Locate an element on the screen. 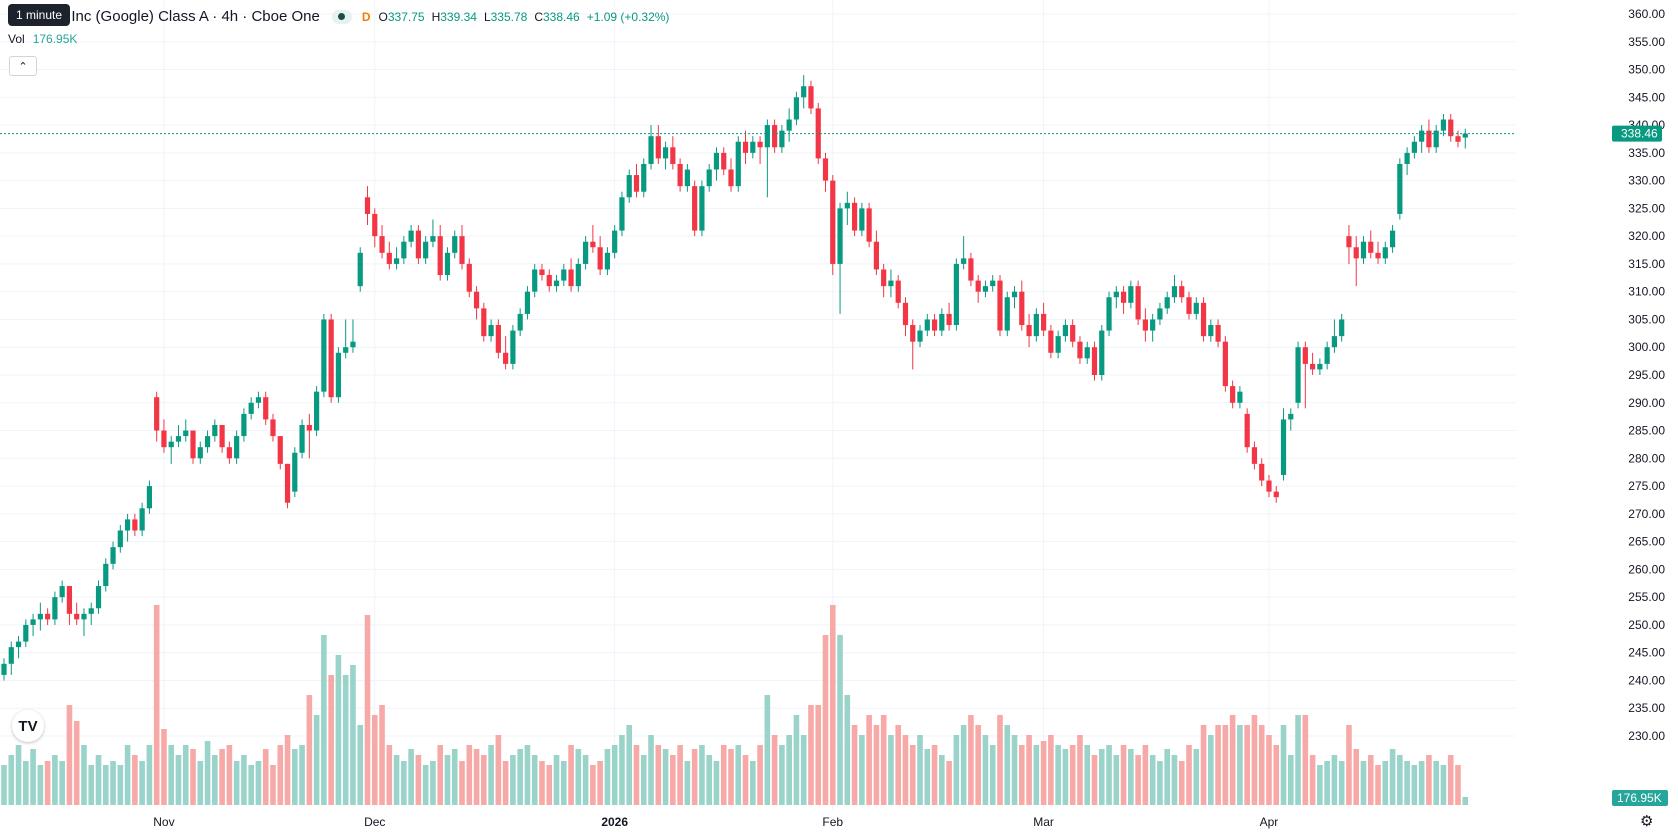  time-tick-label: Mar is located at coordinates (1043, 822).